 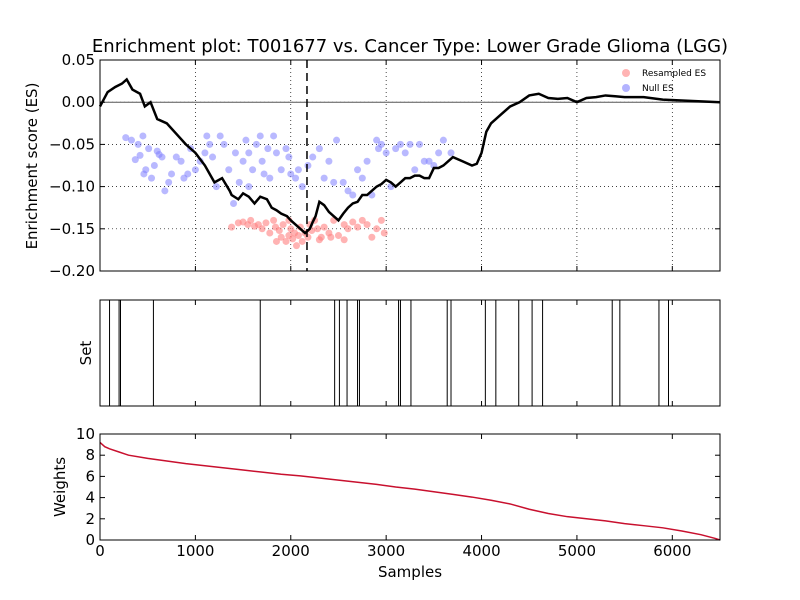 I want to click on set-ylabel: Set, so click(x=86, y=353).